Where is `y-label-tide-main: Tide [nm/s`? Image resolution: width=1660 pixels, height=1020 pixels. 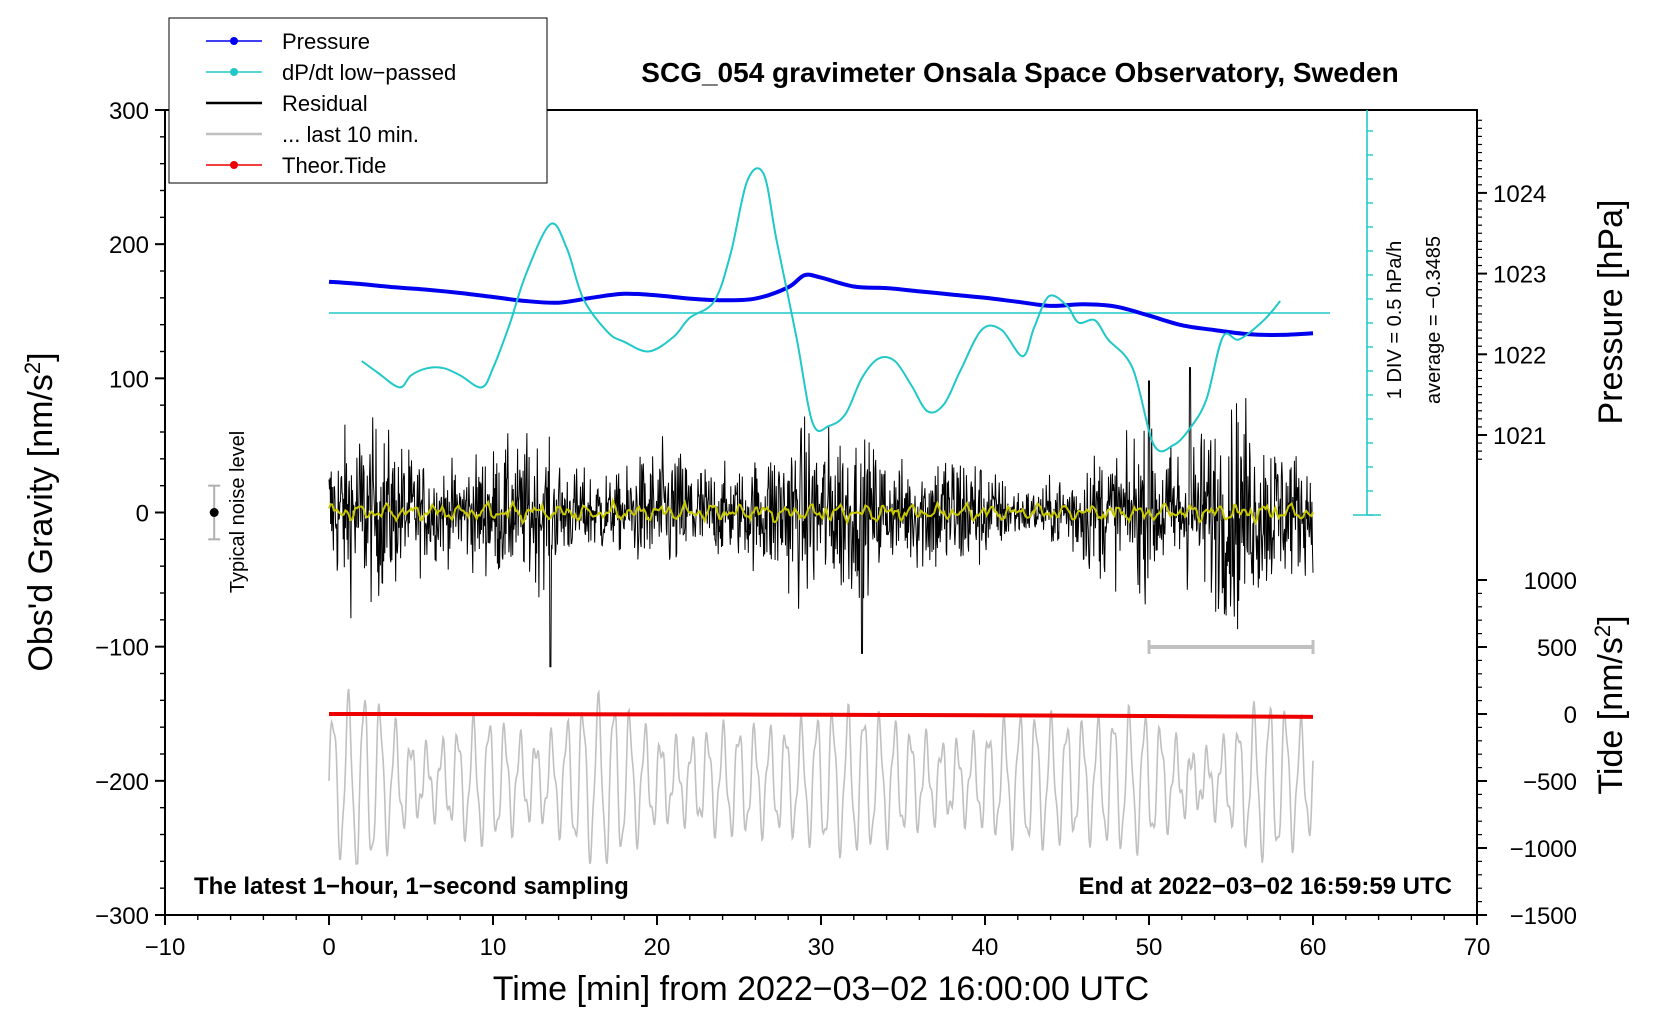 y-label-tide-main: Tide [nm/s is located at coordinates (1611, 715).